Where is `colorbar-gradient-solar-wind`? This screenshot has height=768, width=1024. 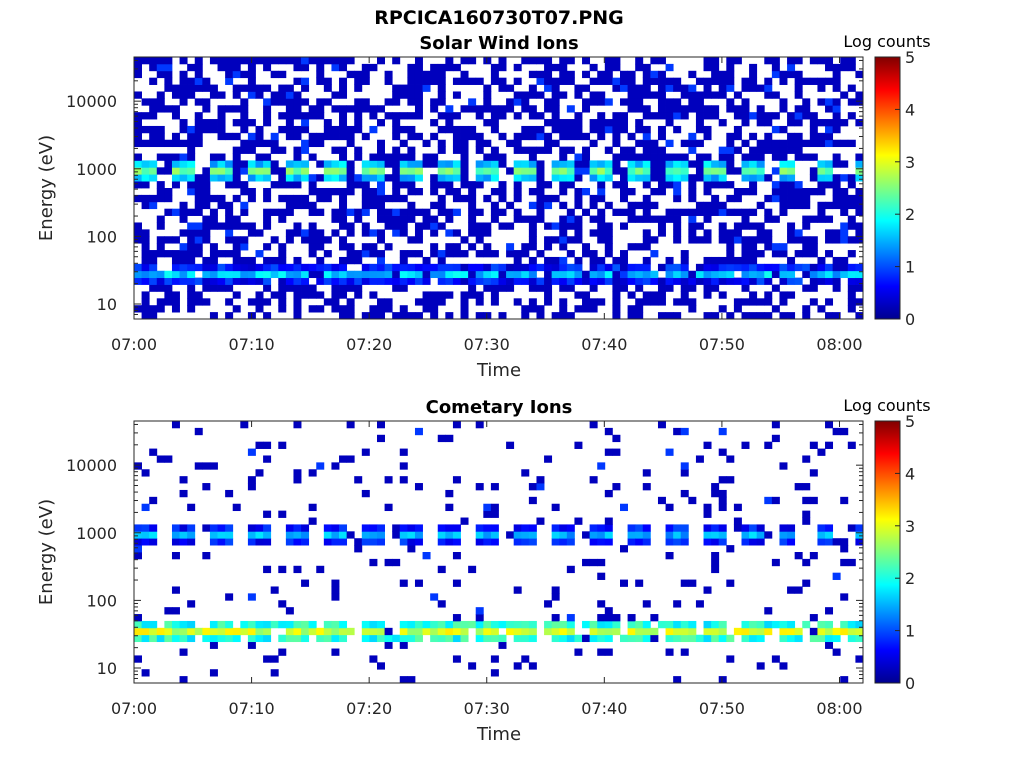 colorbar-gradient-solar-wind is located at coordinates (887, 188).